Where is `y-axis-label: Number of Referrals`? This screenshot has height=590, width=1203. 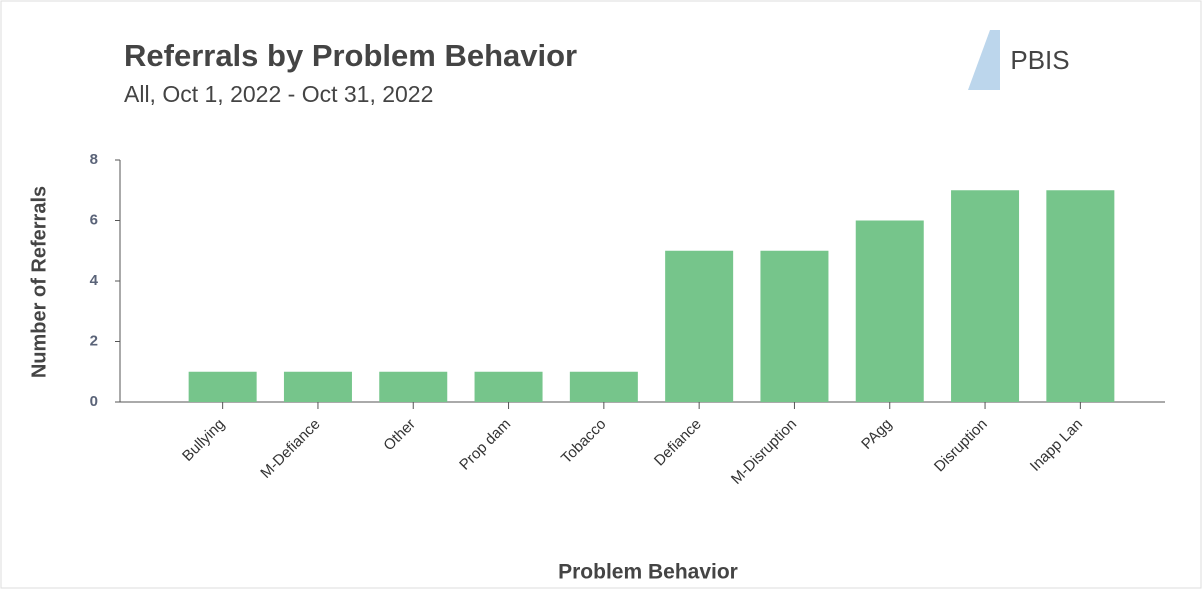
y-axis-label: Number of Referrals is located at coordinates (39, 282).